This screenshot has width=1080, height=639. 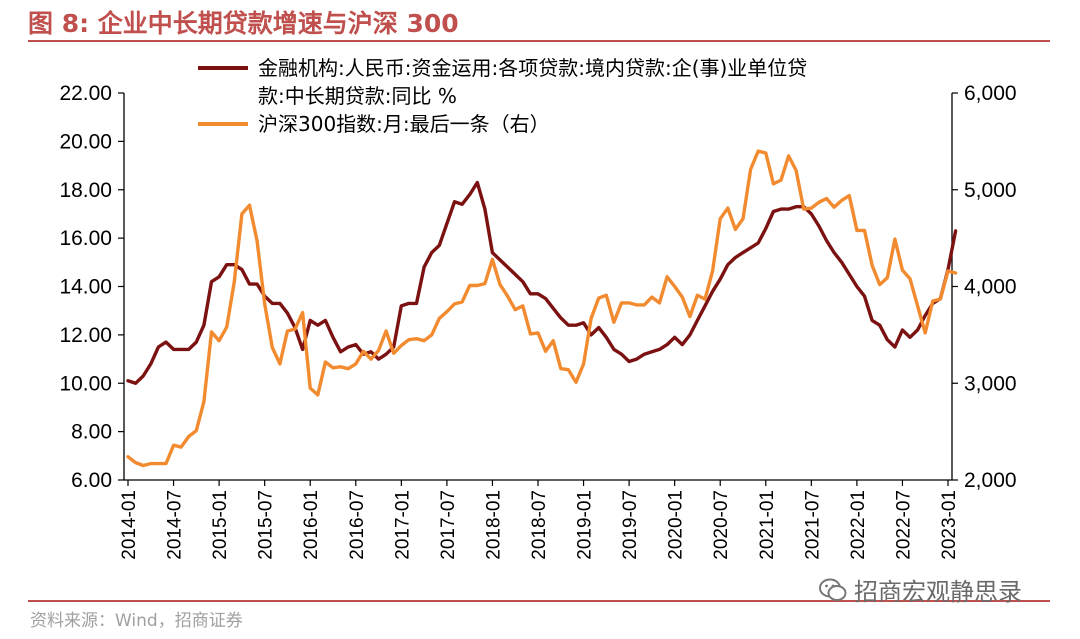 I want to click on y-left-tick-label: 8.00, so click(x=91, y=432).